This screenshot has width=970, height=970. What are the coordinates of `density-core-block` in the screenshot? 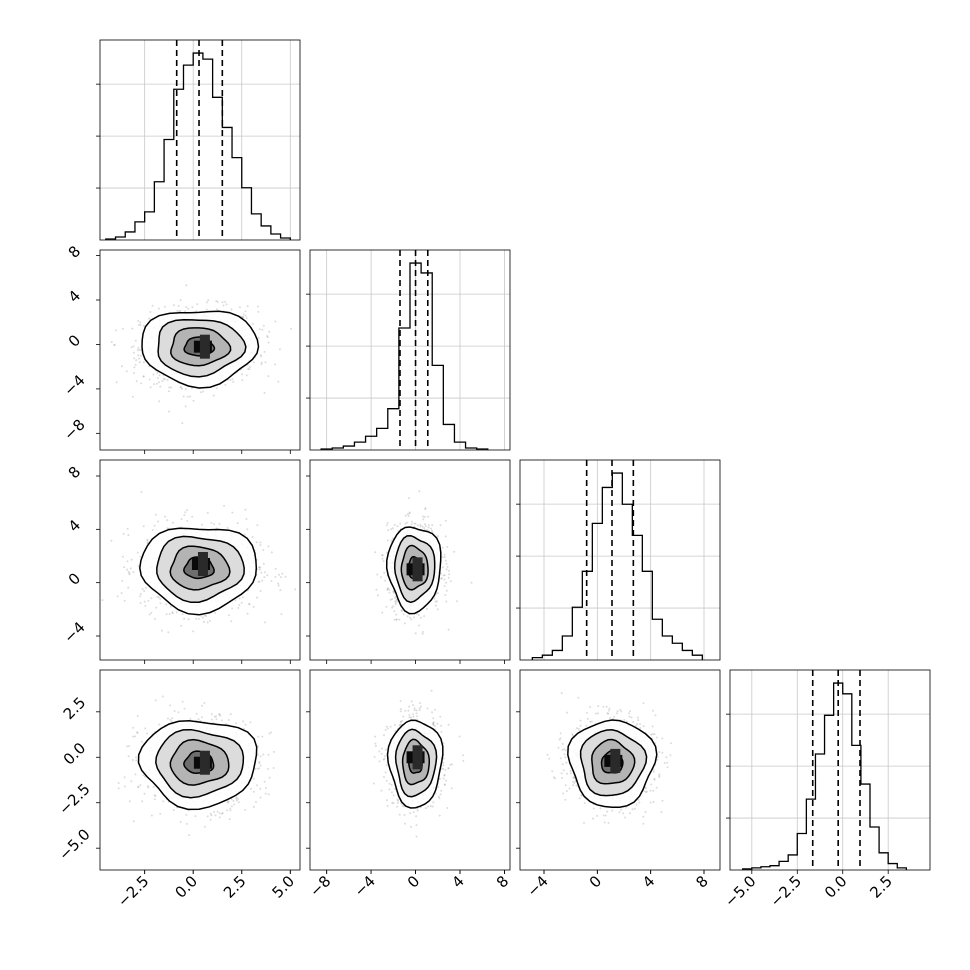 It's located at (204, 762).